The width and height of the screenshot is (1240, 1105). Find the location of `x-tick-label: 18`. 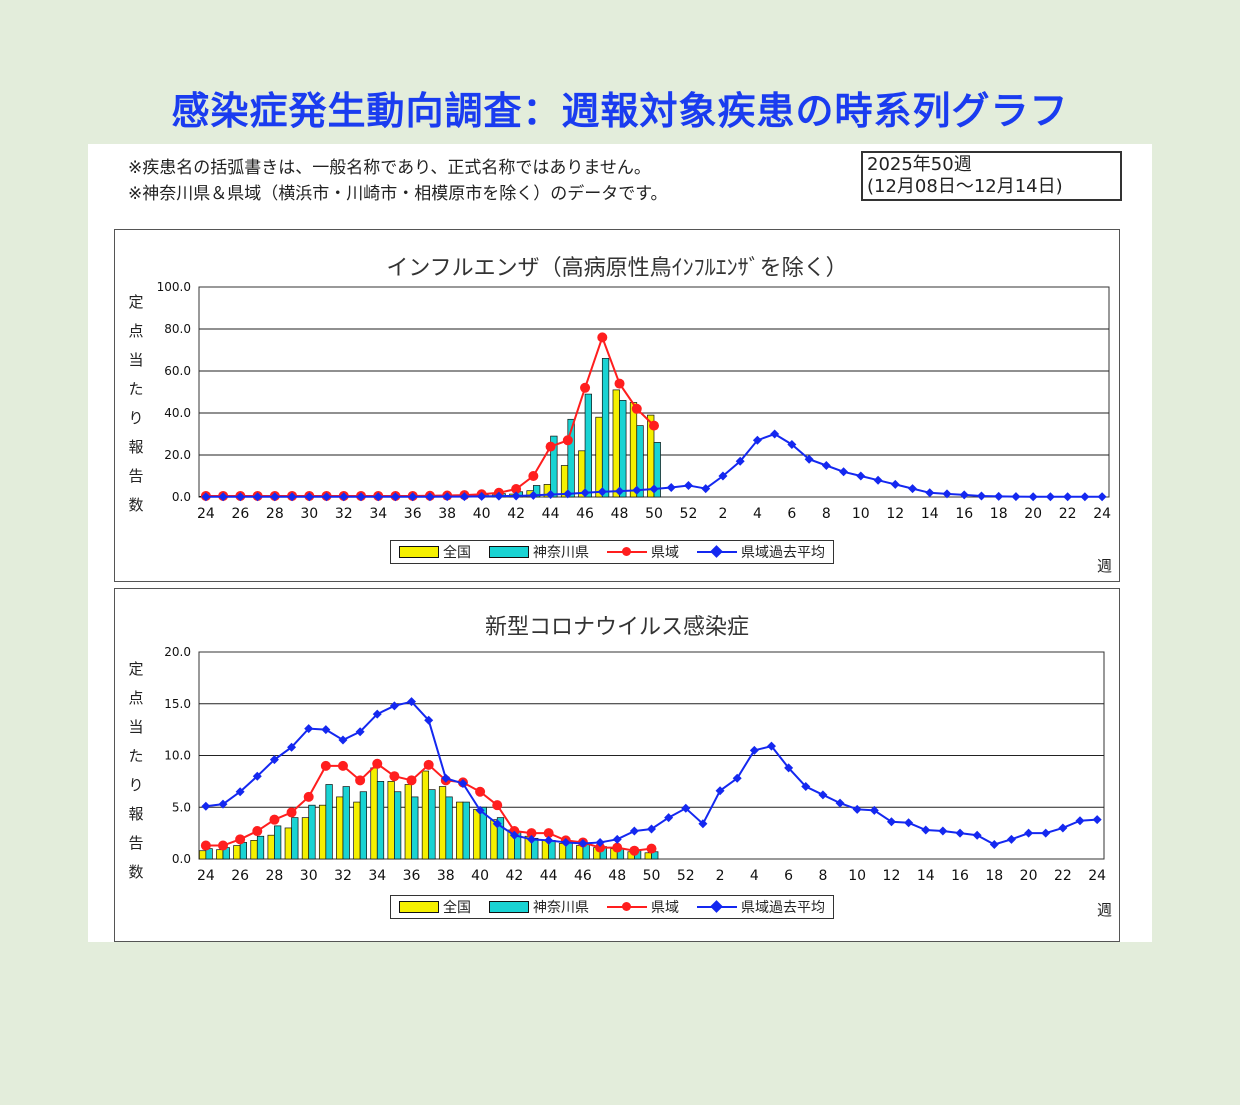

x-tick-label: 18 is located at coordinates (999, 514).